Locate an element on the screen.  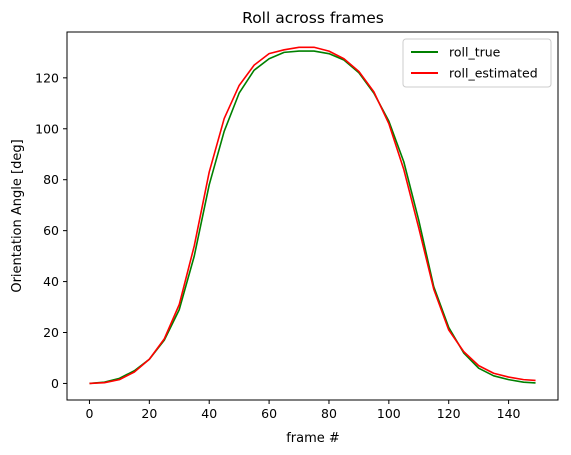
legend: roll_true roll_estimated is located at coordinates (477, 63).